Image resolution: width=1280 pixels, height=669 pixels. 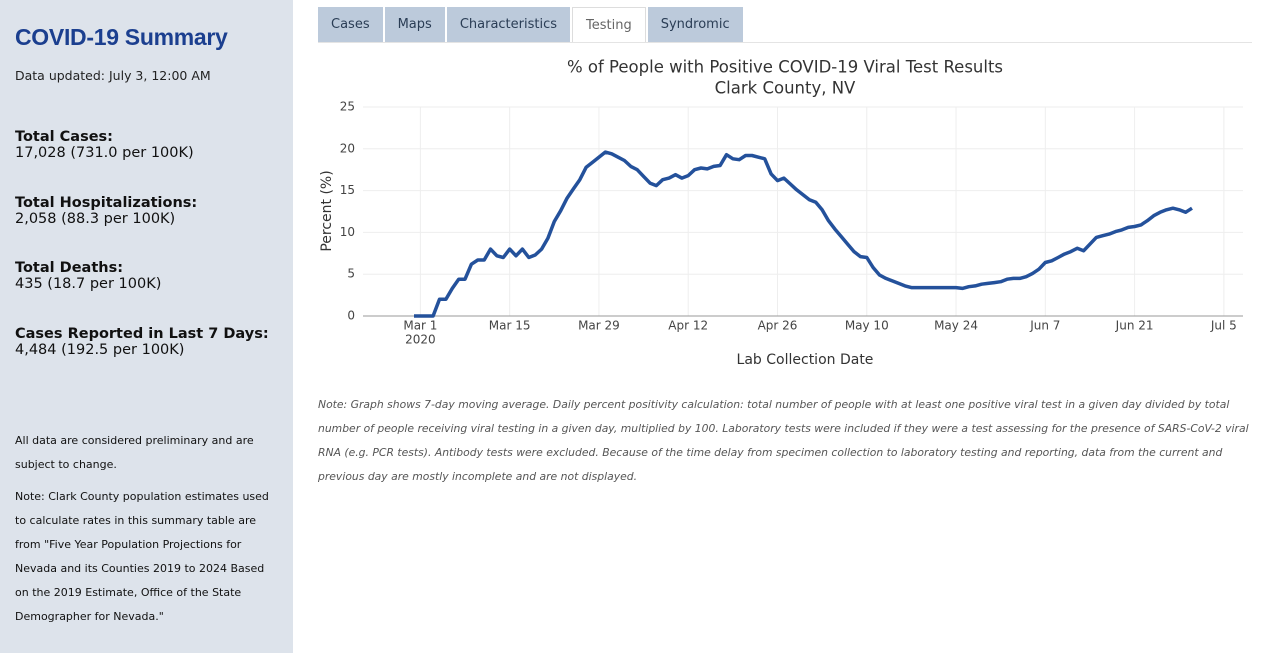 What do you see at coordinates (95, 219) in the screenshot?
I see `stat-value: 2,058 (88.3 per 100K)` at bounding box center [95, 219].